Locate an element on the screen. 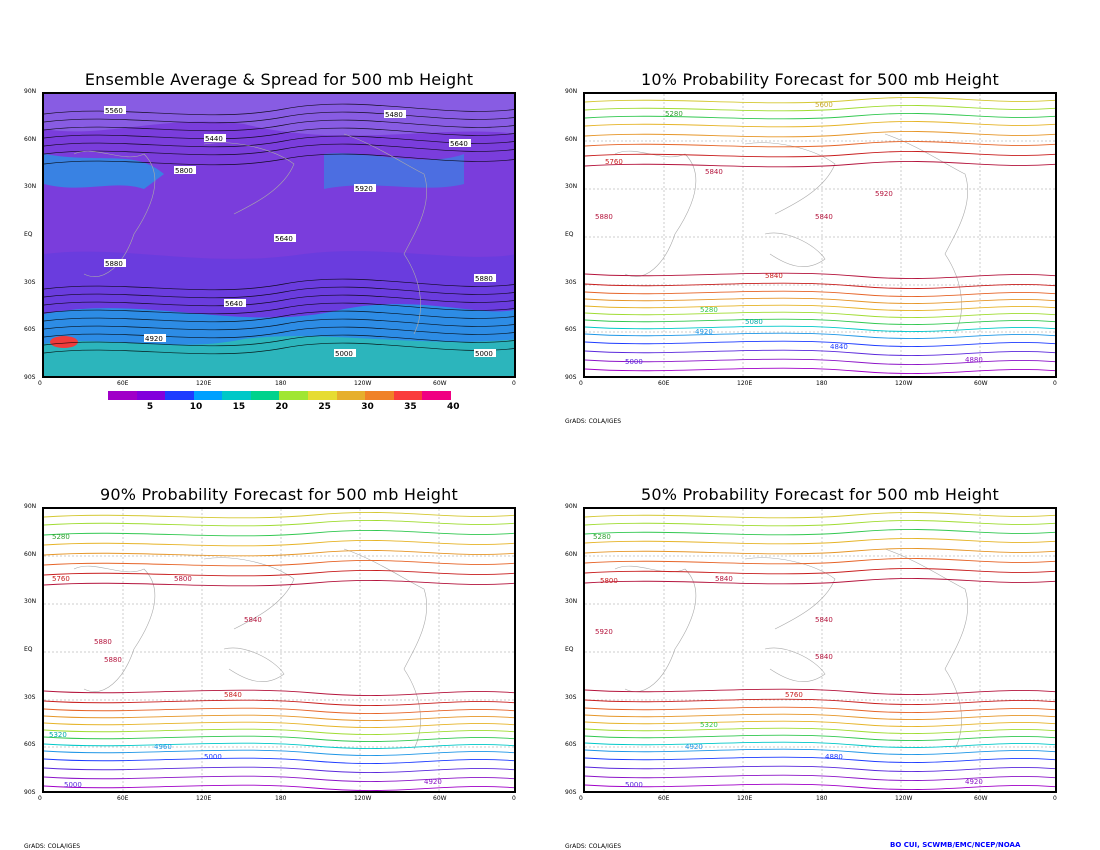  colorbar-label: 35 is located at coordinates (410, 407).